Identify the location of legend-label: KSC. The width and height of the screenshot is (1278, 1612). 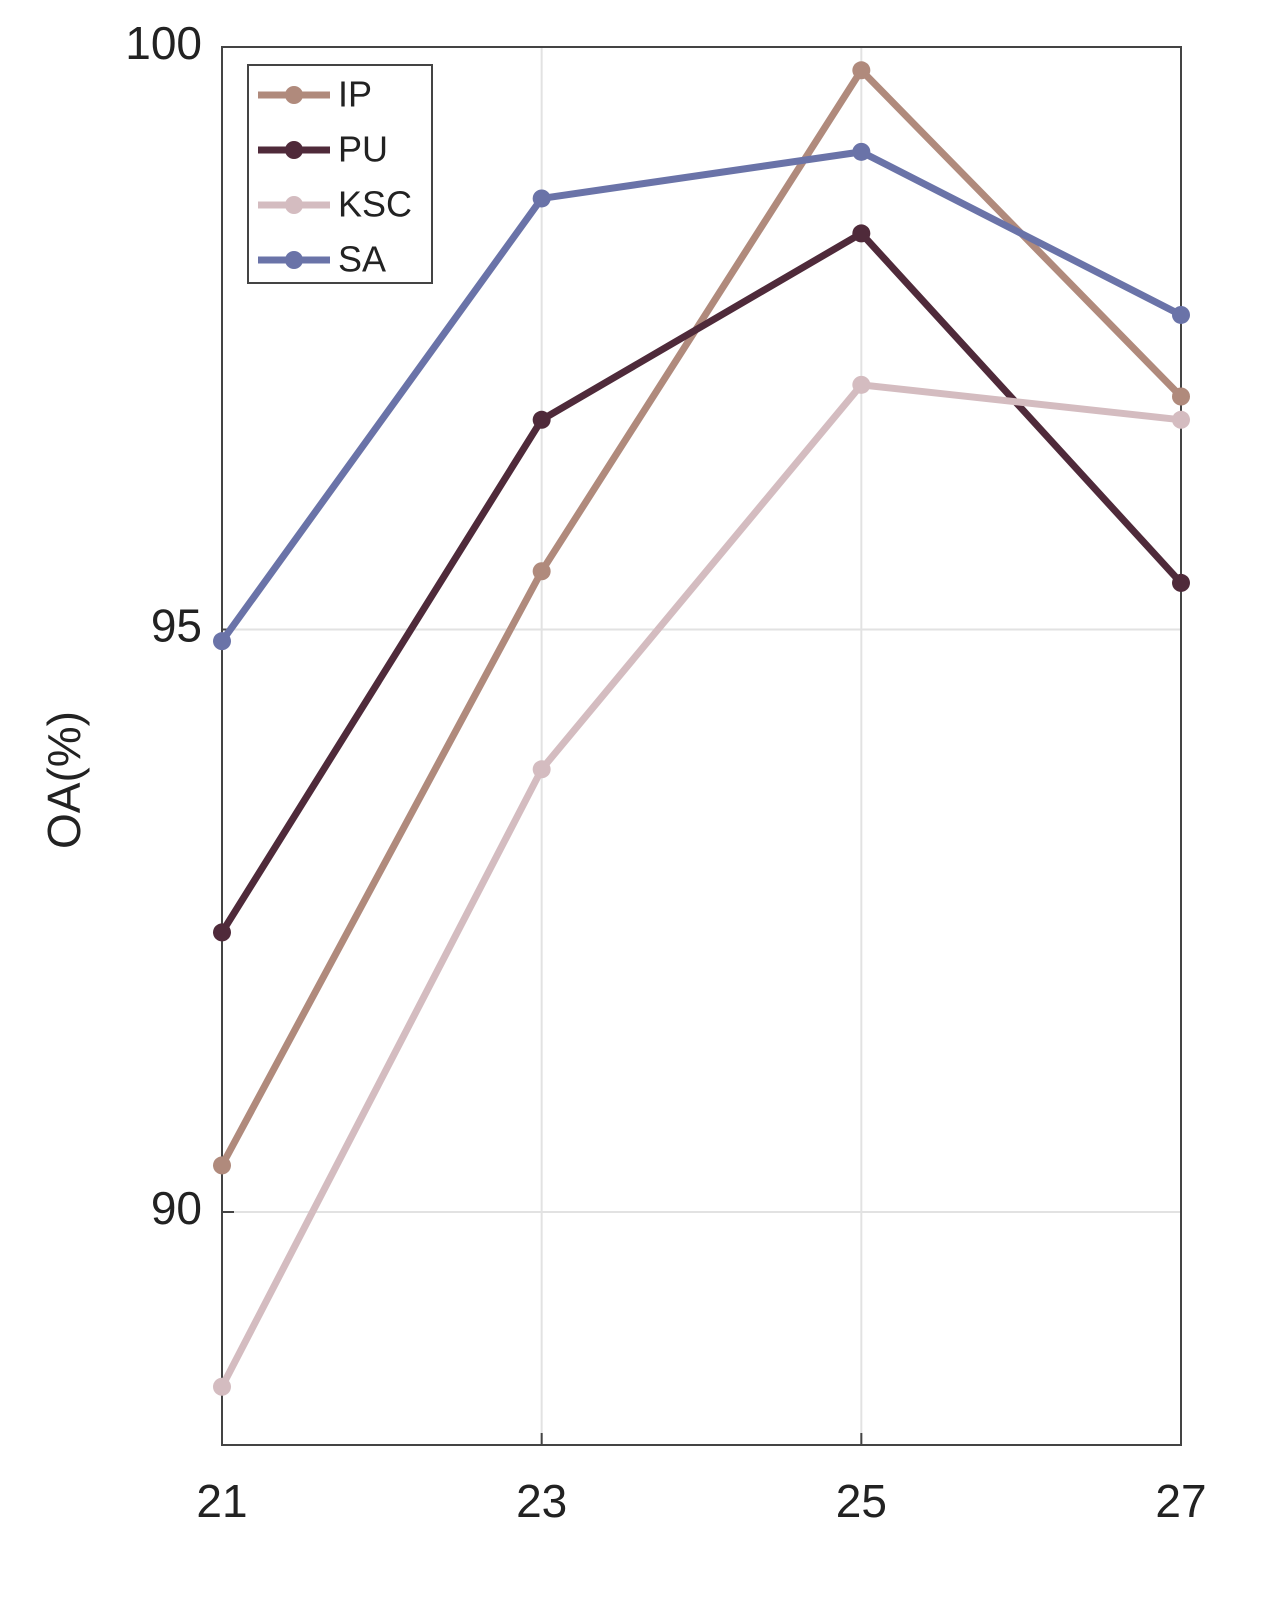
(375, 204).